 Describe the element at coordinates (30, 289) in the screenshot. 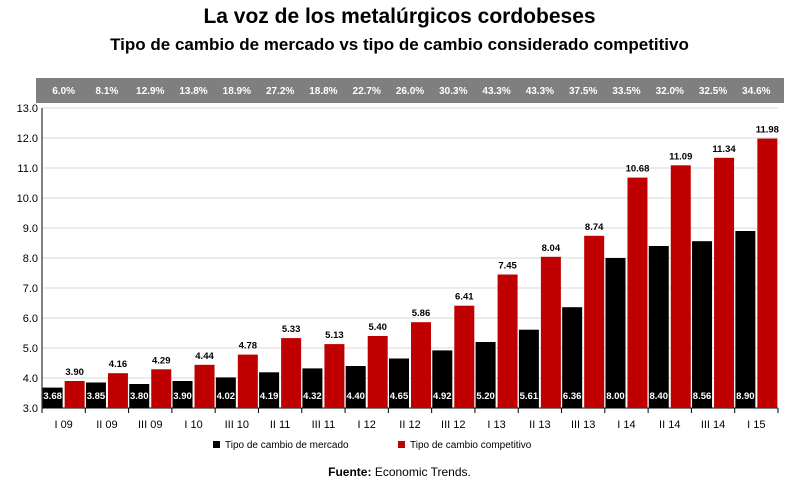

I see `y-tick-label: 7.0` at that location.